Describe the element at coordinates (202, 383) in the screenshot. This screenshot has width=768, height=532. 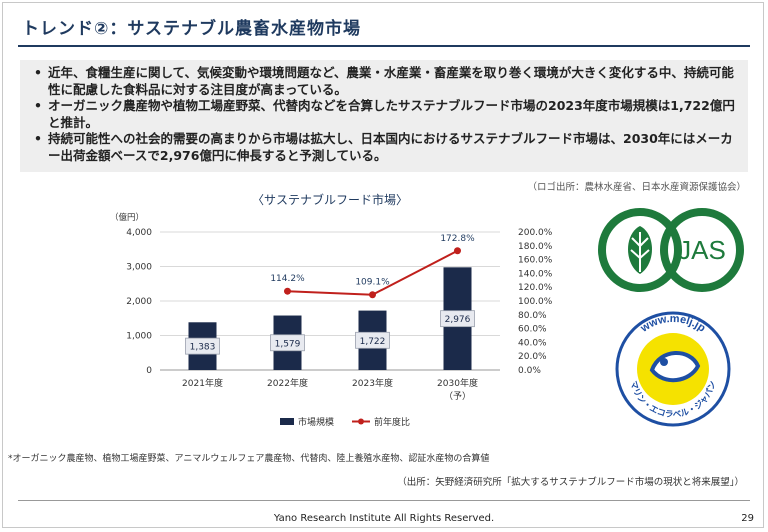
I see `x-tick-label: 2021年度` at that location.